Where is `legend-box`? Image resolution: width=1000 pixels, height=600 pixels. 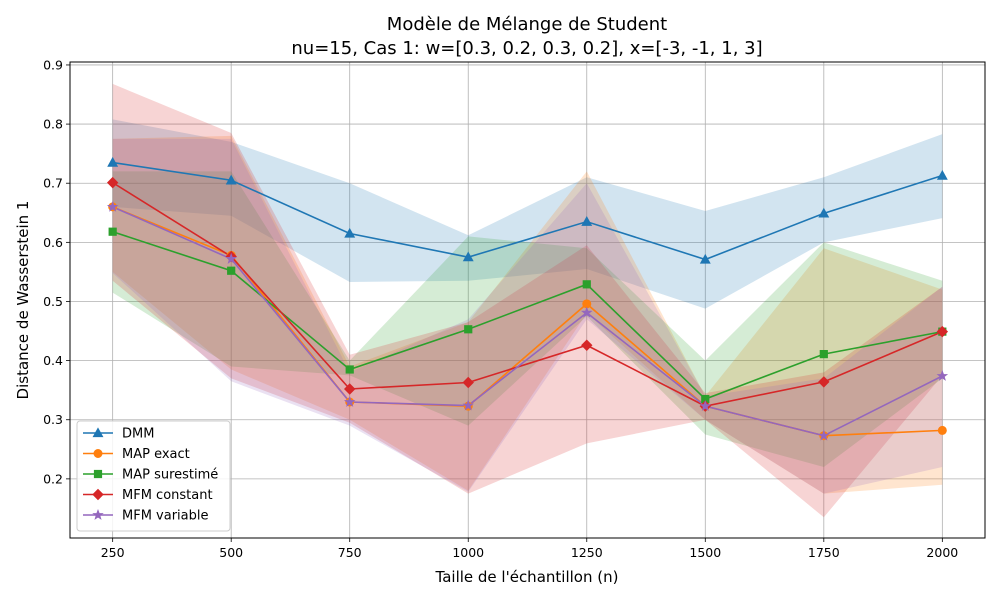 legend-box is located at coordinates (153, 476).